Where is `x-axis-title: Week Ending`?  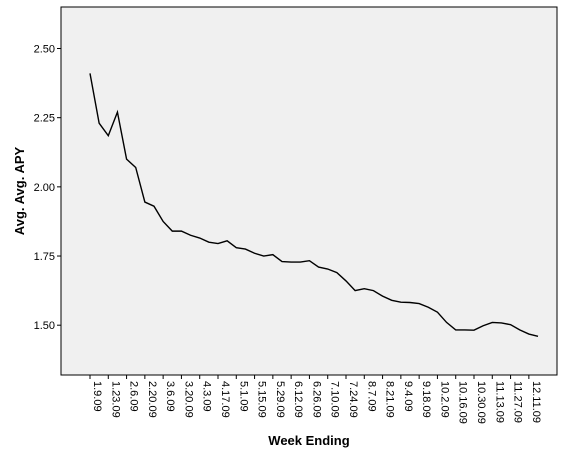
x-axis-title: Week Ending is located at coordinates (308, 440).